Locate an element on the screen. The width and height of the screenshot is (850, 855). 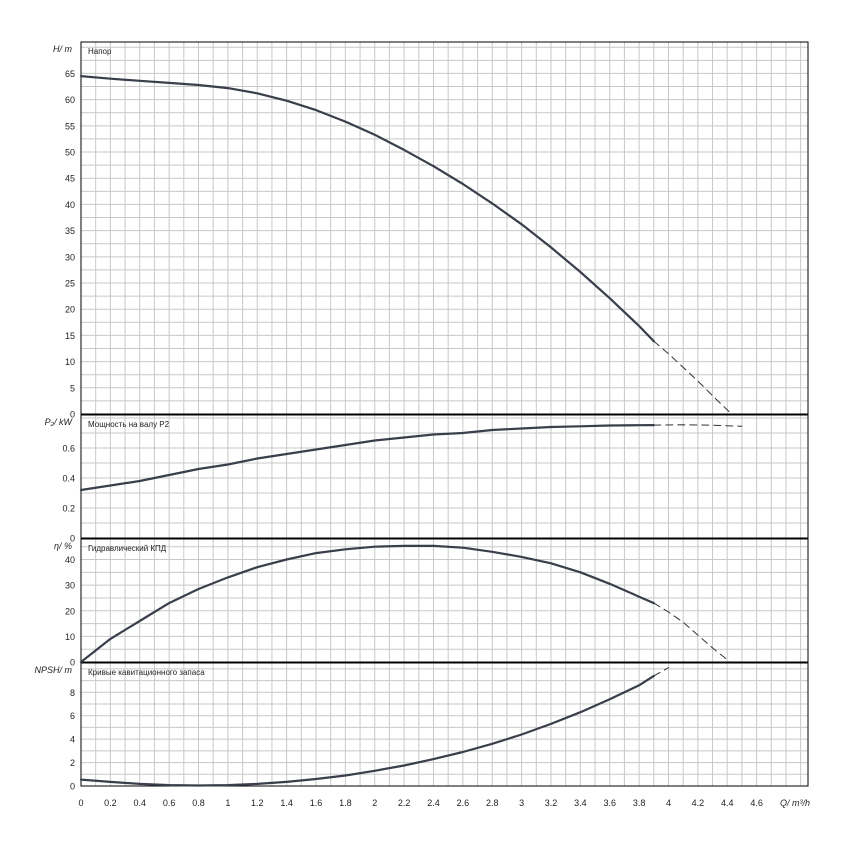
x-tick-label: 2.6 is located at coordinates (463, 803).